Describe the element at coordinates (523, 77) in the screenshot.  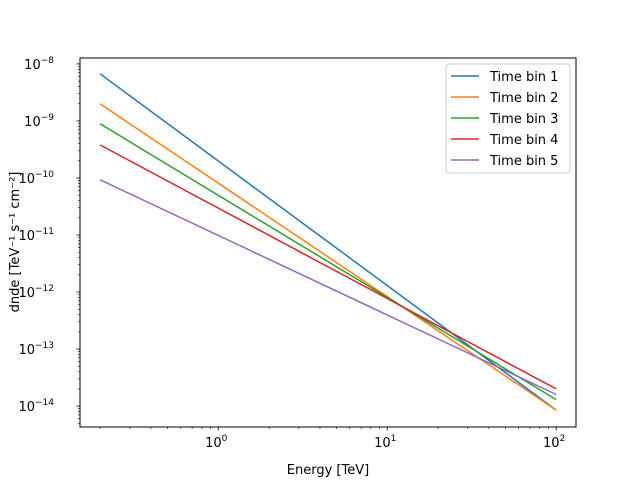
I see `legend-label: Time bin 1` at that location.